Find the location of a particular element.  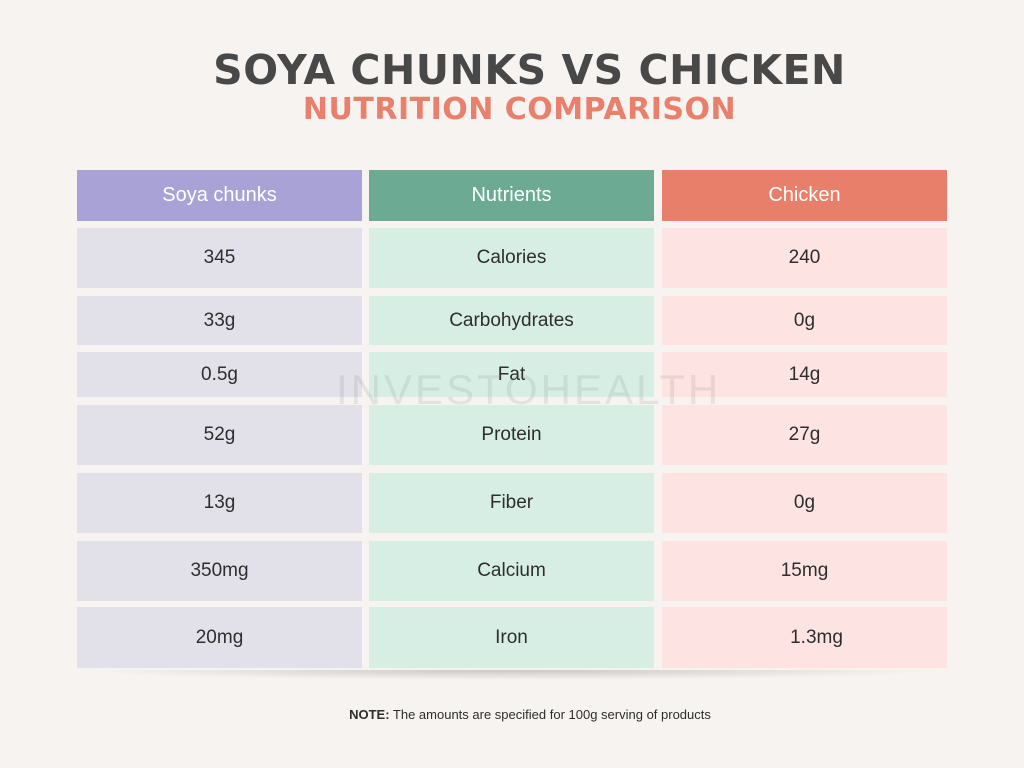

table-shadow is located at coordinates (513, 675).